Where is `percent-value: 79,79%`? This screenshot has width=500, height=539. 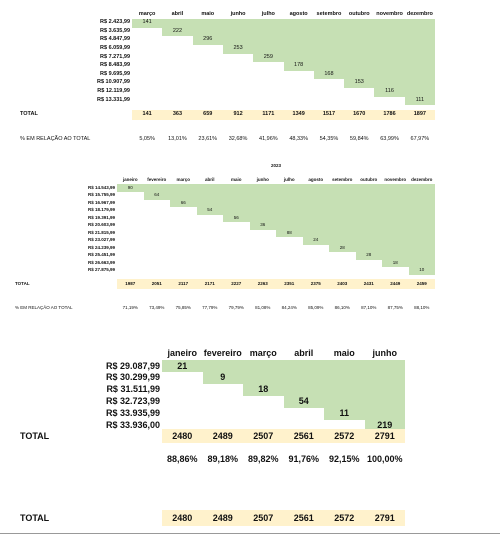 percent-value: 79,79% is located at coordinates (236, 307).